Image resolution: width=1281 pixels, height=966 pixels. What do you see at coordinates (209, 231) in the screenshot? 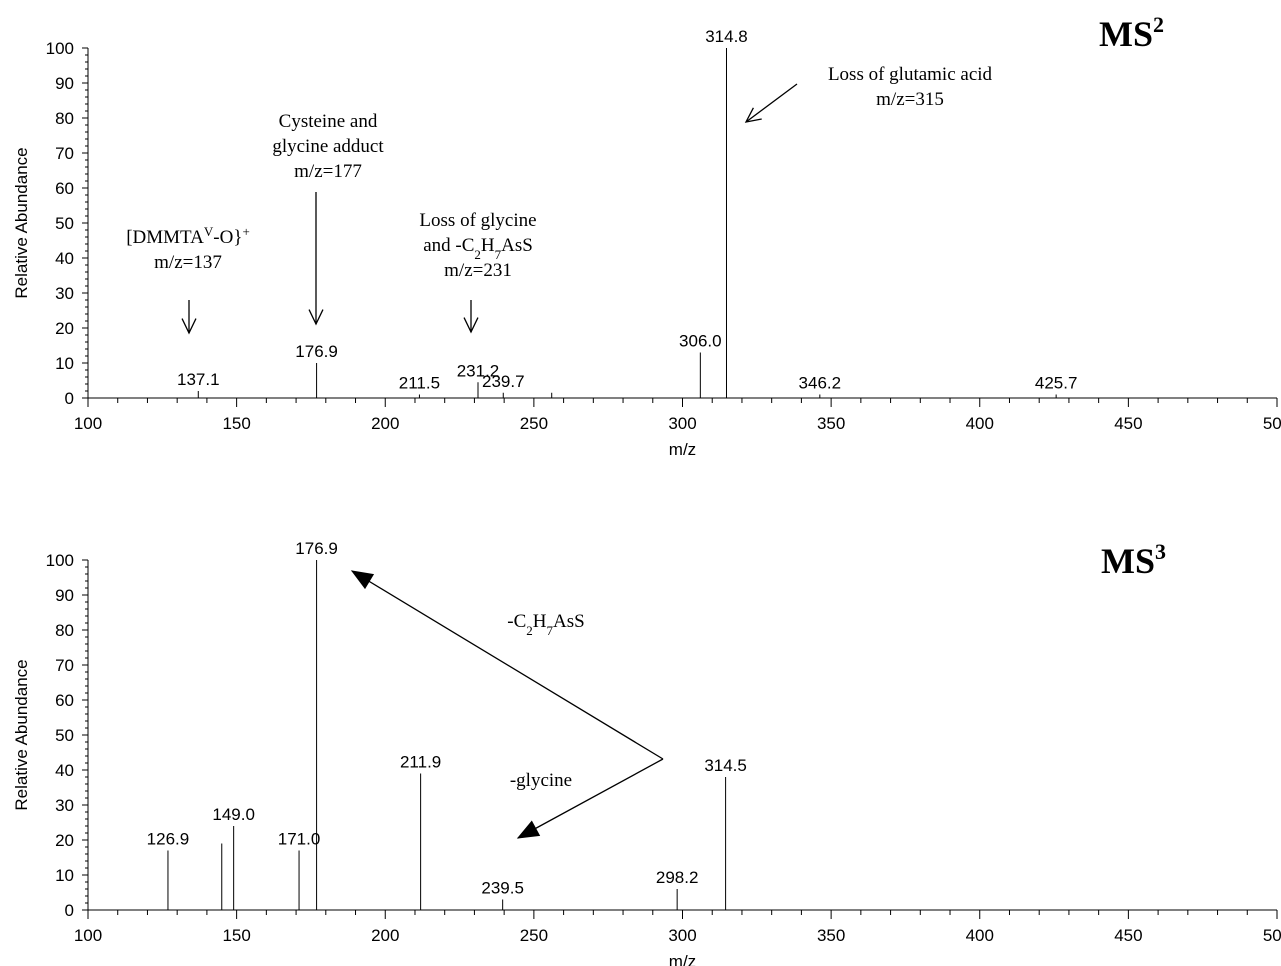
I see `annotation-text-part: V` at bounding box center [209, 231].